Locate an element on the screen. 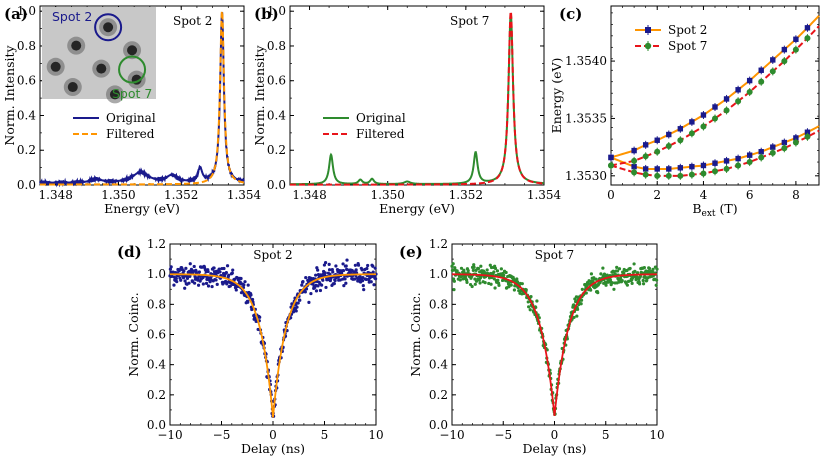 This screenshot has width=830, height=459. y-axis-label: Norm. Coinc. is located at coordinates (415, 334).